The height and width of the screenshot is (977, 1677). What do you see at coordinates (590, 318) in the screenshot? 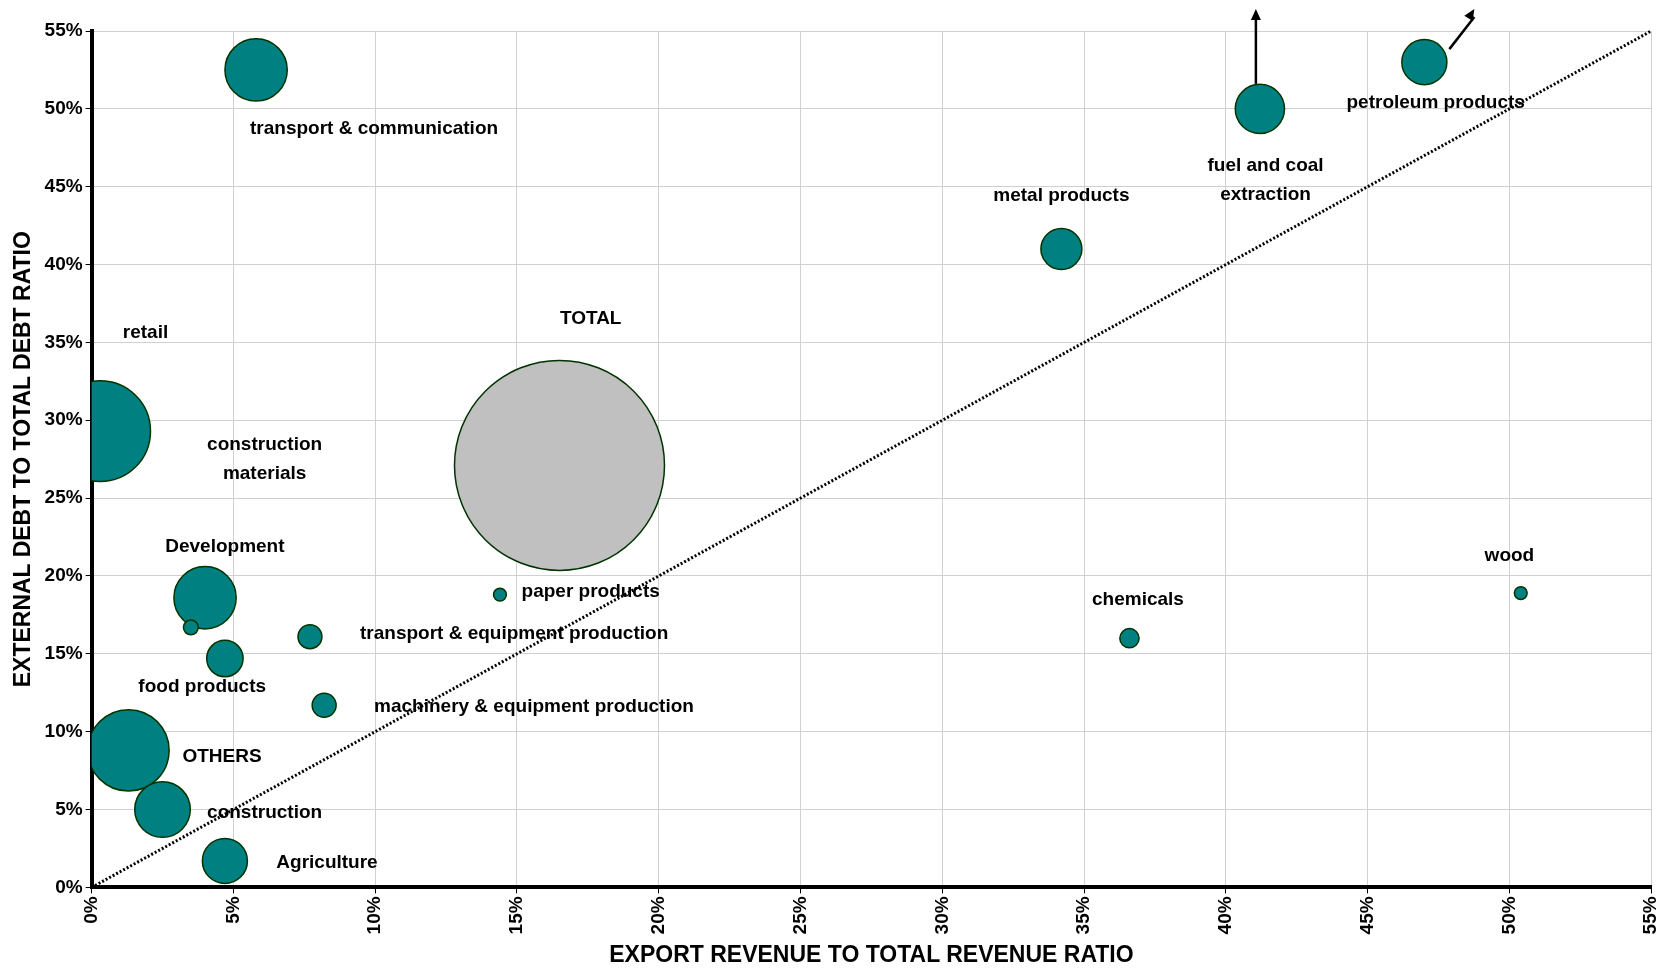
I see `annotation: TOTAL` at bounding box center [590, 318].